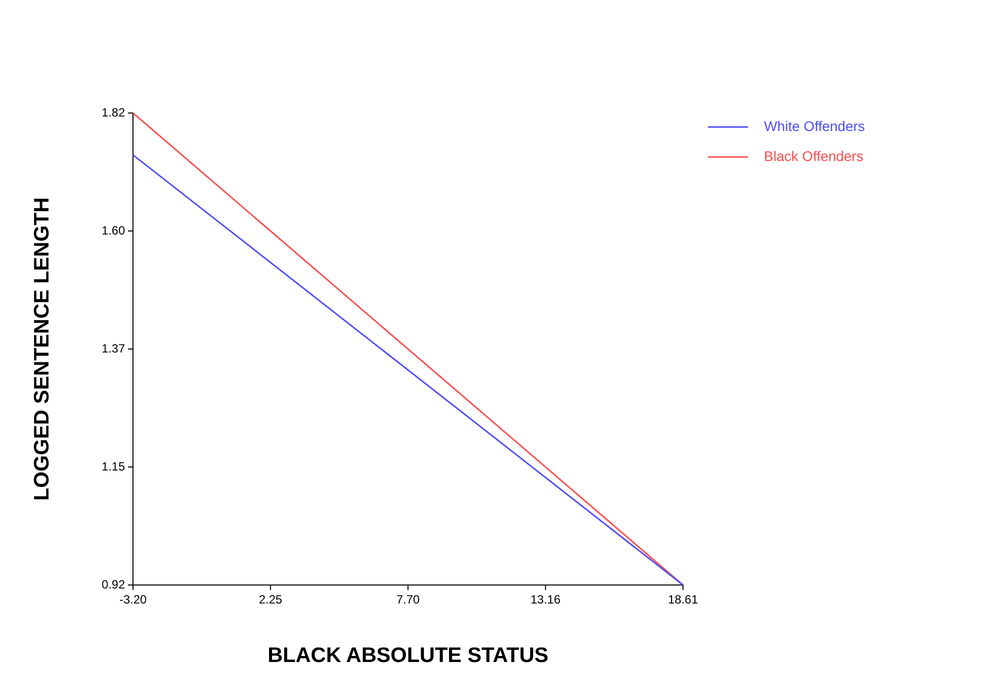 The width and height of the screenshot is (1000, 679). What do you see at coordinates (114, 466) in the screenshot?
I see `y-tick-label: 1.15` at bounding box center [114, 466].